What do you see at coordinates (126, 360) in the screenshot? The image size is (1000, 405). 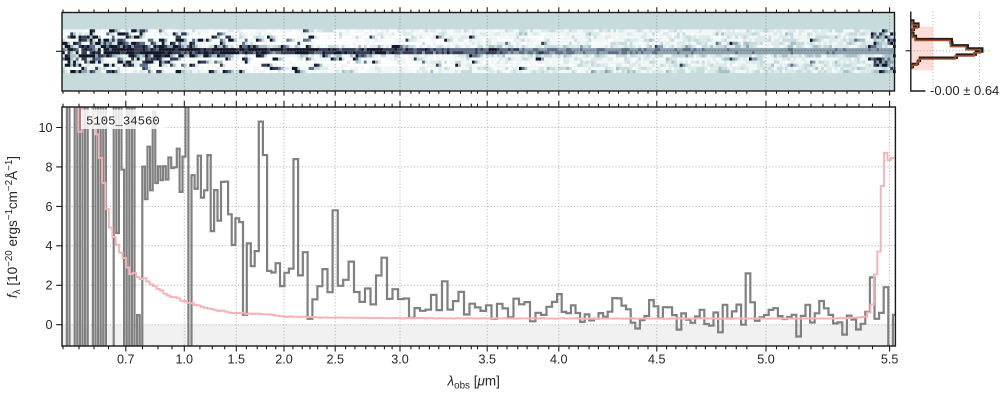 I see `svg-text: 0.7` at bounding box center [126, 360].